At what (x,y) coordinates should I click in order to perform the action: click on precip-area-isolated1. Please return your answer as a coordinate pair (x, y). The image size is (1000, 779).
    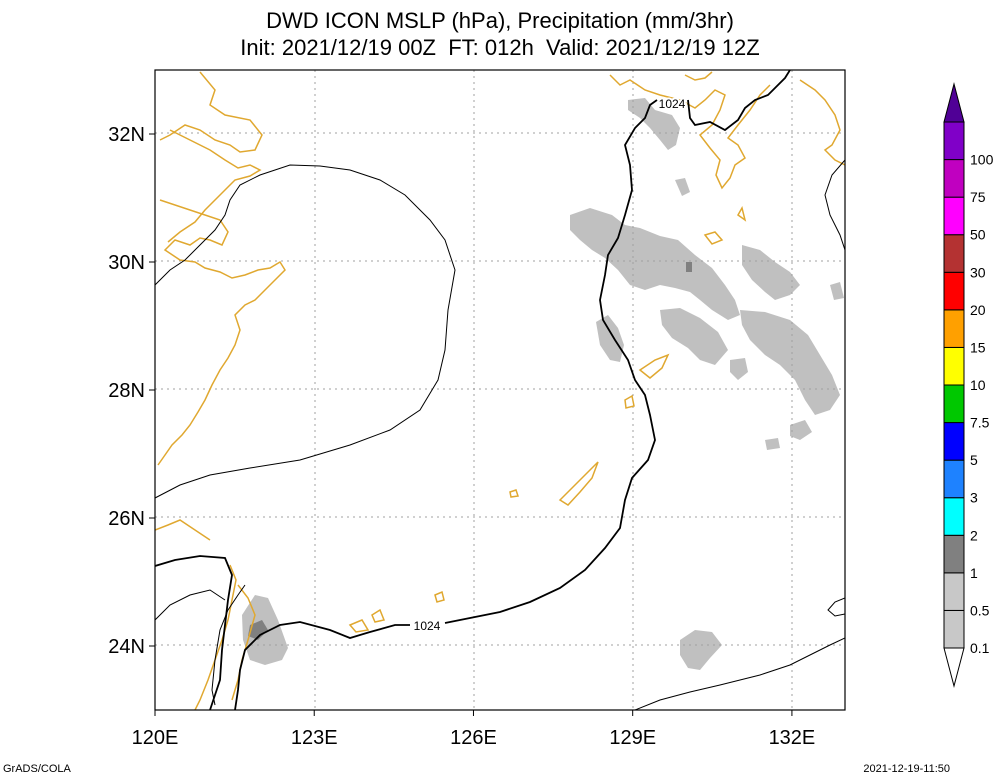
    Looking at the image, I should click on (610, 338).